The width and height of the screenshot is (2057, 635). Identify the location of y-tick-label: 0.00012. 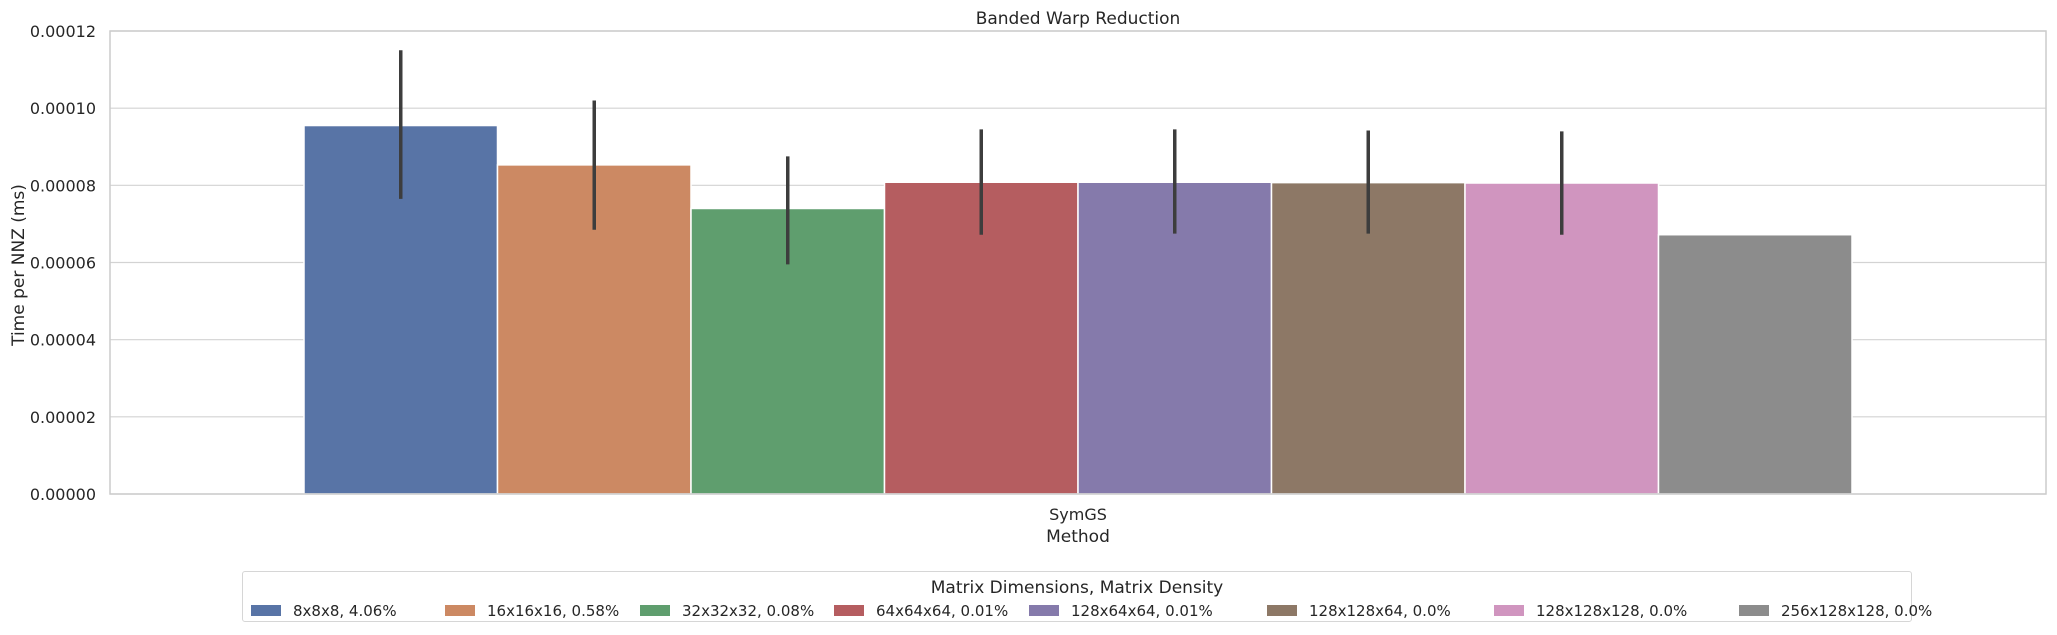
(63, 31).